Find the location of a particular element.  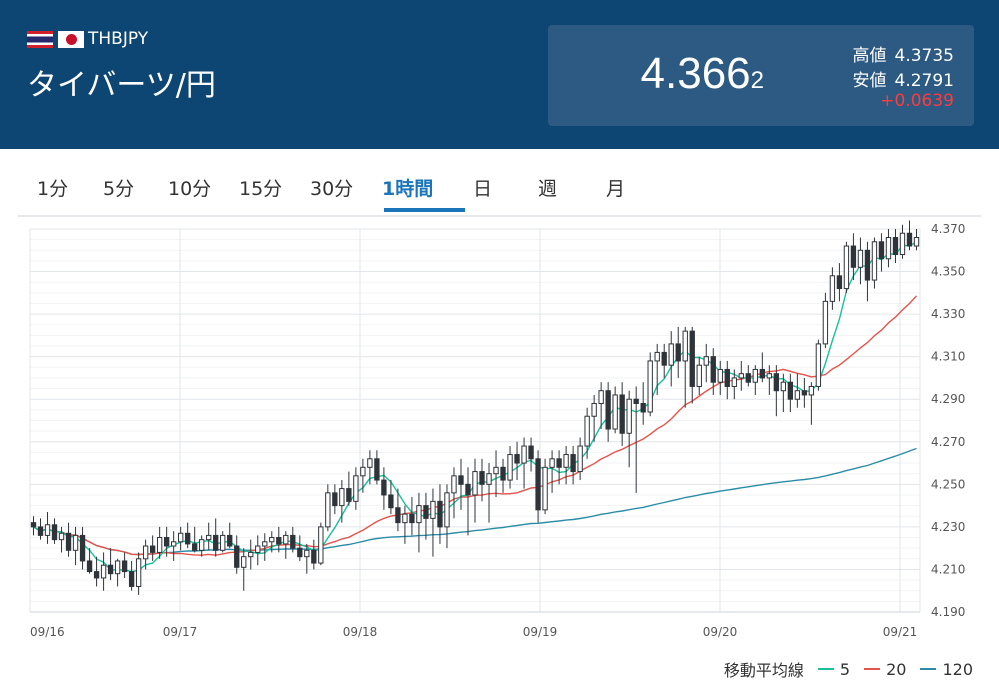

y-tick-label: 4.210 is located at coordinates (948, 569).